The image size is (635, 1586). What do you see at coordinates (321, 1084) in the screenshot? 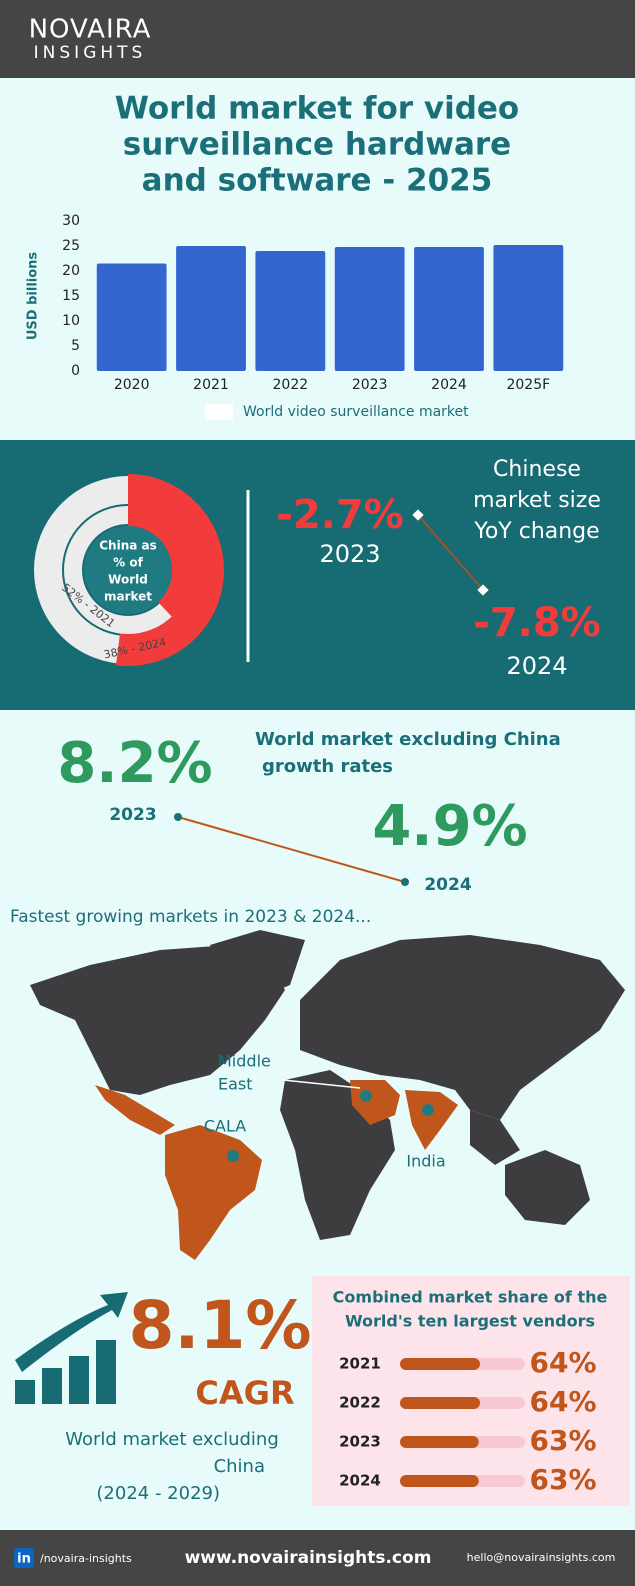
I see `callout-line` at bounding box center [321, 1084].